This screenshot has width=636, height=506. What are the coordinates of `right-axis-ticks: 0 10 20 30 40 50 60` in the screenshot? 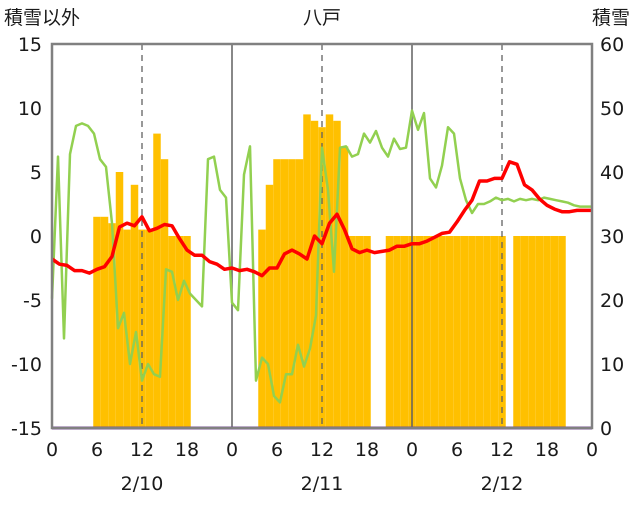 It's located at (612, 237).